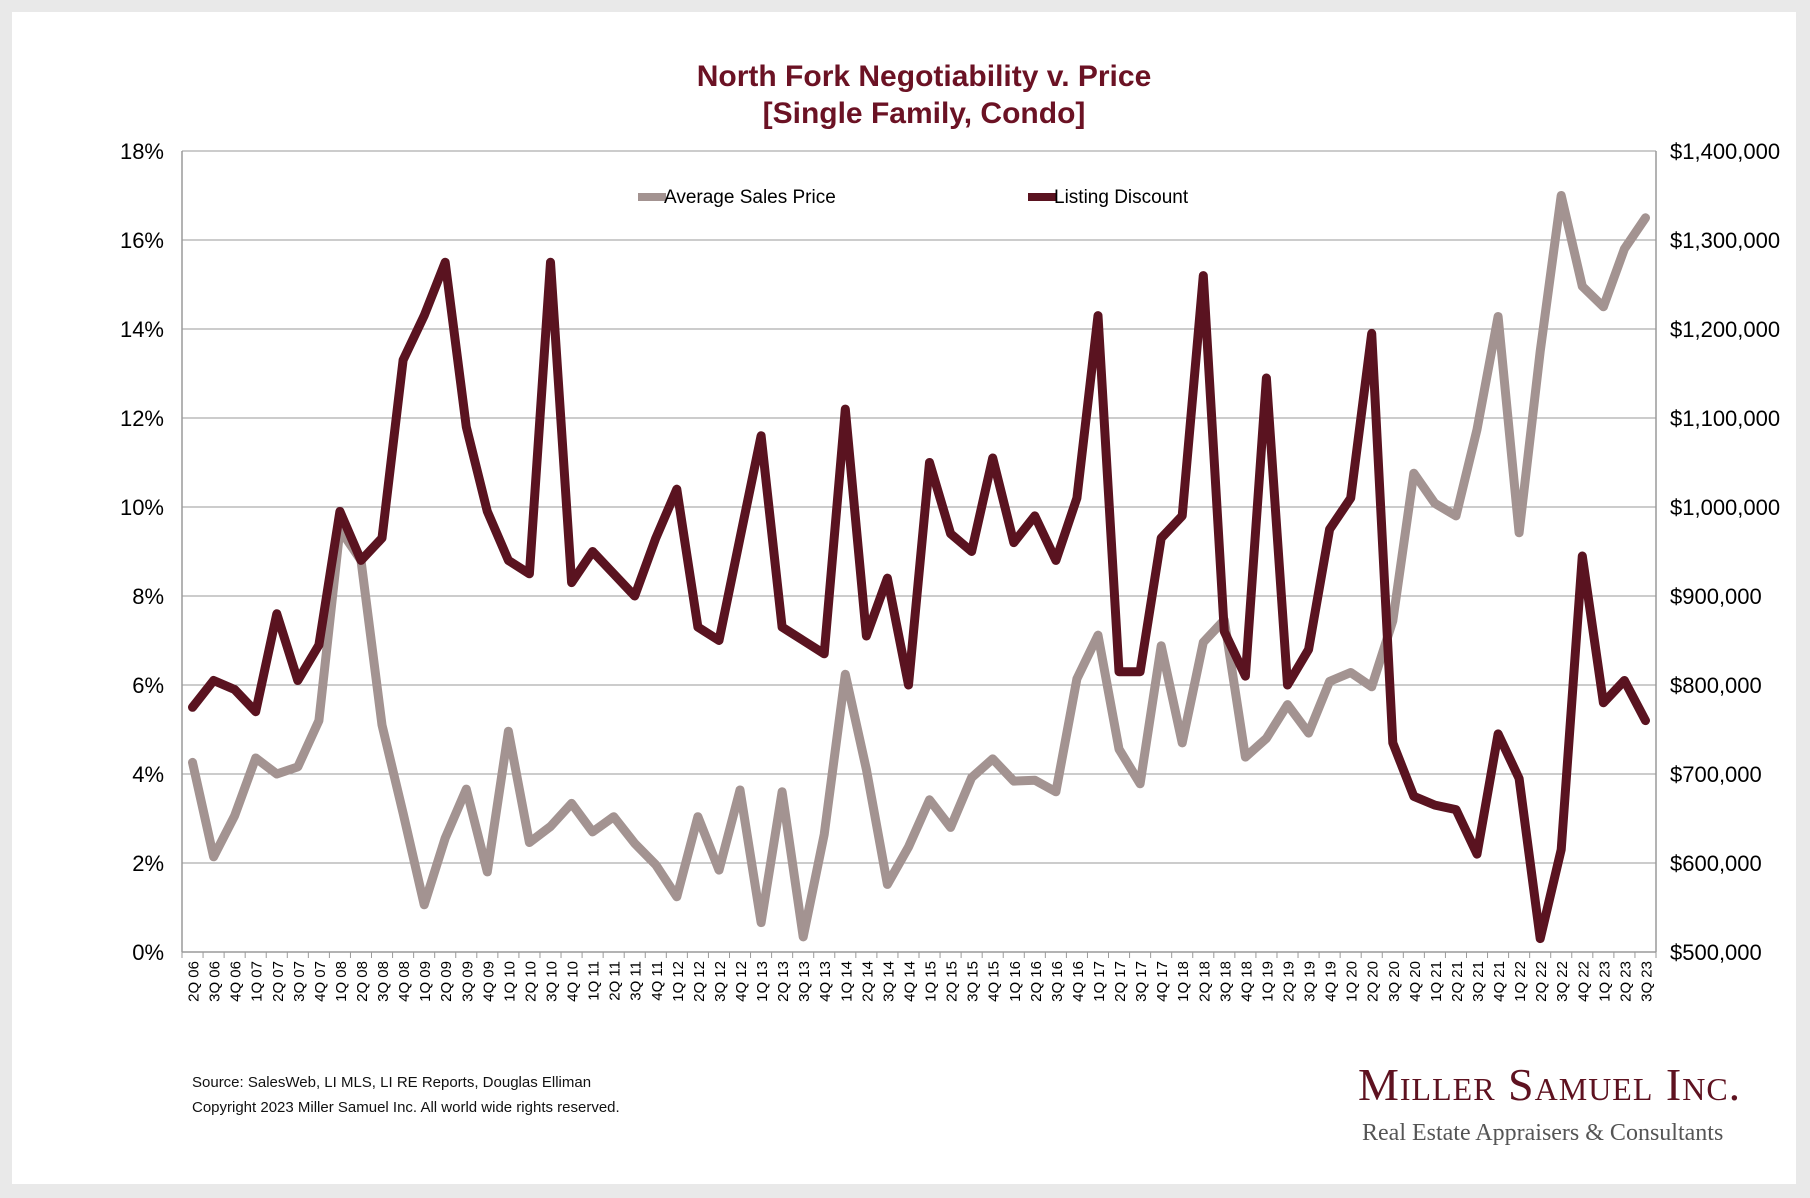  I want to click on x-axis-tick-label: 4Q 11, so click(657, 981).